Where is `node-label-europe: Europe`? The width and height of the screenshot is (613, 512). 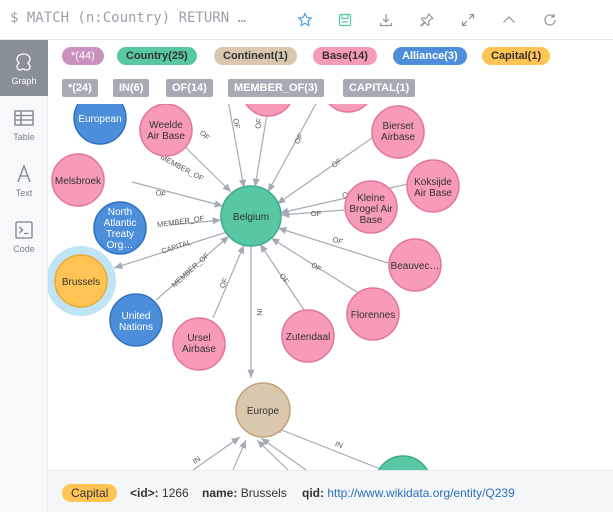 node-label-europe: Europe is located at coordinates (263, 411).